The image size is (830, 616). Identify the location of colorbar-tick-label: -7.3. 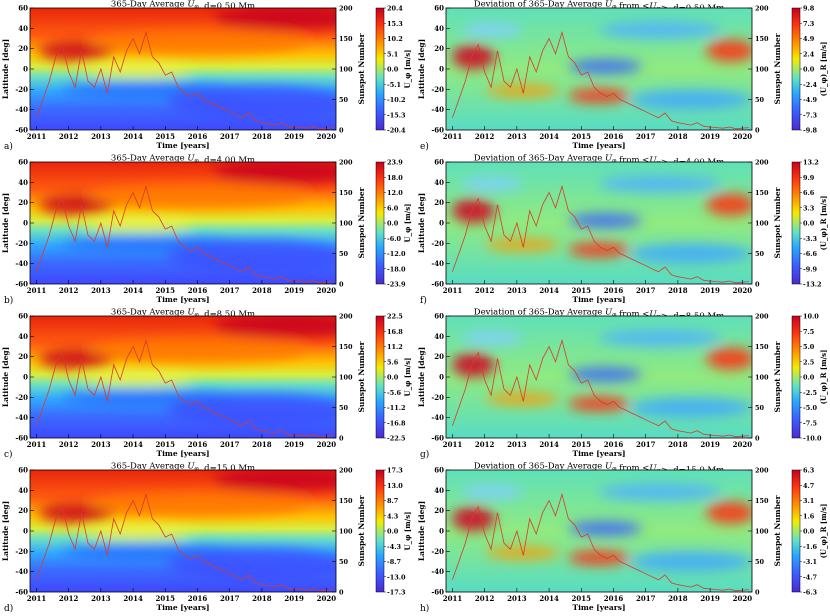
(810, 115).